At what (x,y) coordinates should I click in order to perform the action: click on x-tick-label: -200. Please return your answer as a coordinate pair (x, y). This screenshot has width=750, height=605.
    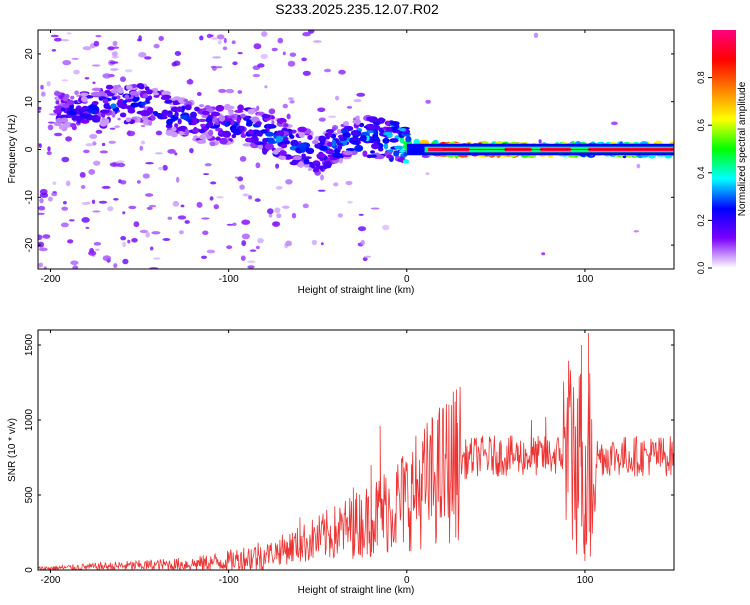
    Looking at the image, I should click on (50, 279).